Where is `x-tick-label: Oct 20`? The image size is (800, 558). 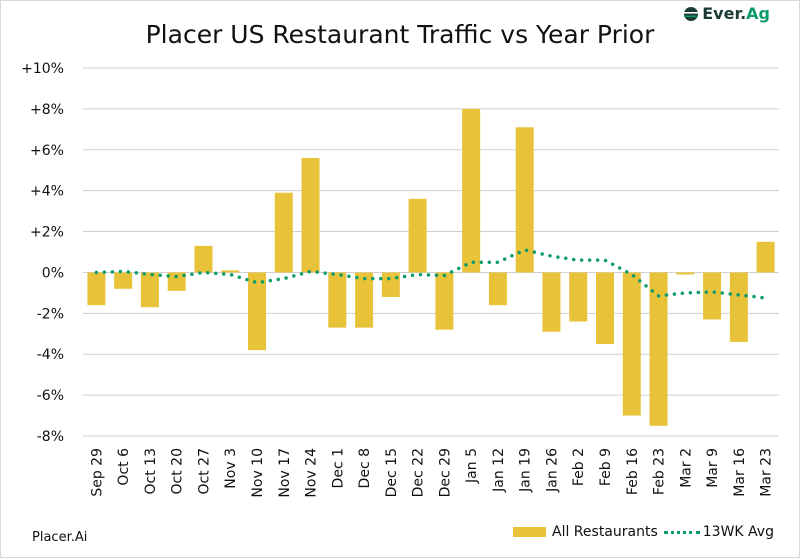 x-tick-label: Oct 20 is located at coordinates (178, 471).